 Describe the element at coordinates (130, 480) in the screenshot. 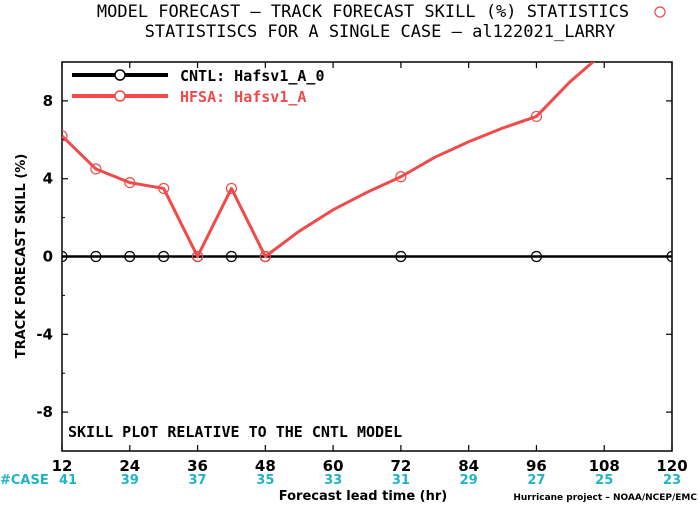

I see `case-count: 39` at that location.